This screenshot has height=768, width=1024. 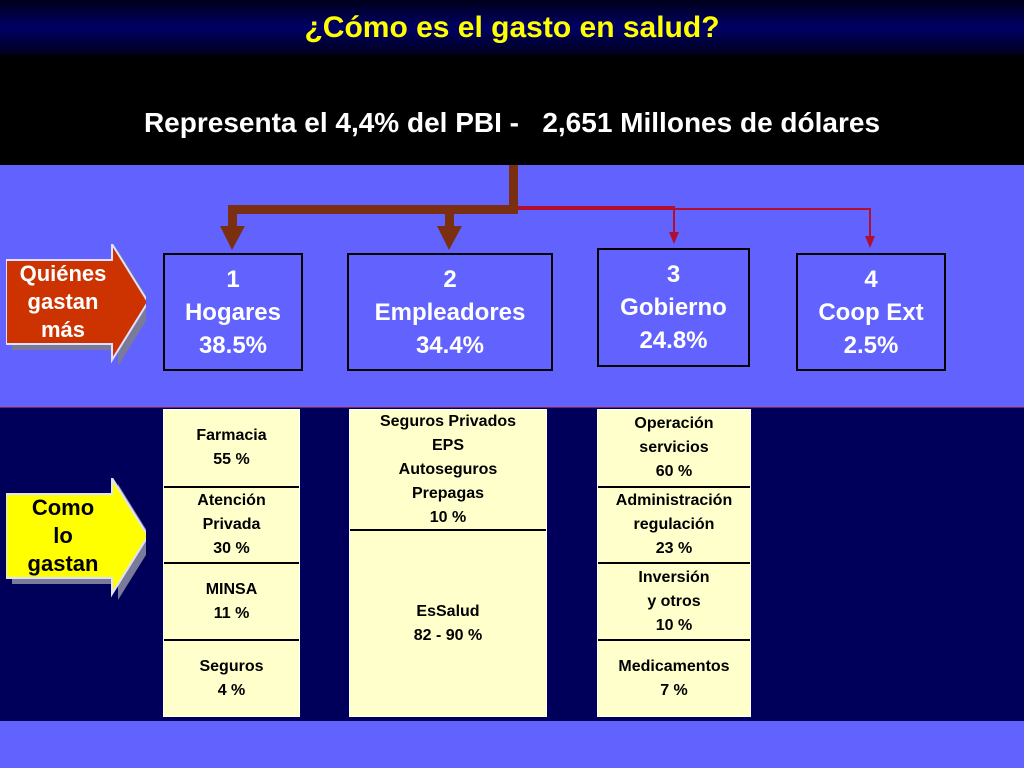 I want to click on payer-name: Empleadores, so click(x=450, y=312).